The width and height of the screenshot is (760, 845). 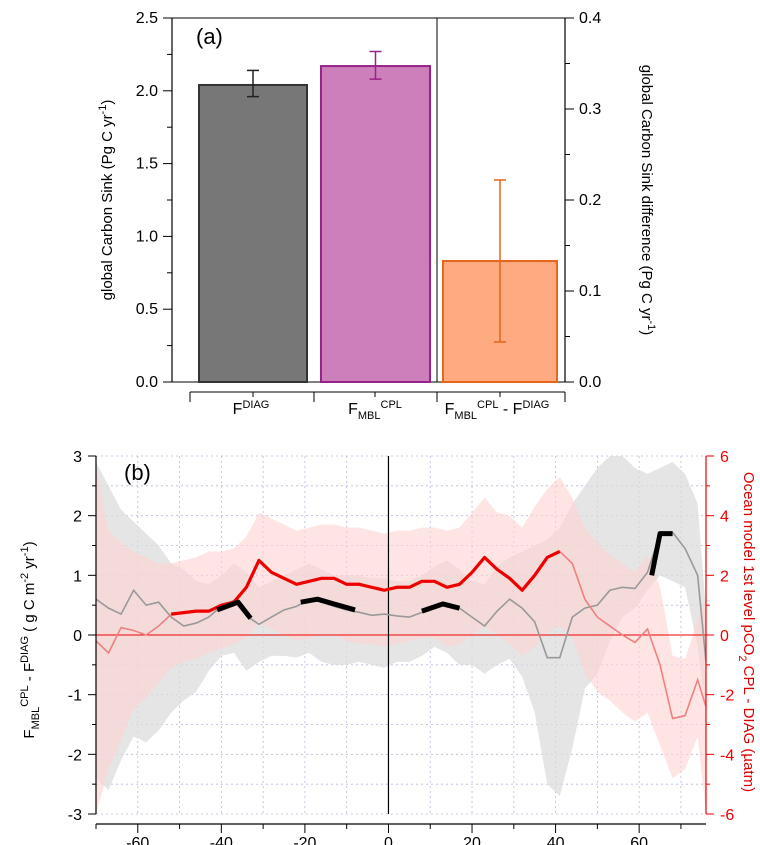 I want to click on bar-left-axis-label: global Carbon Sink (Pg C yr-1), so click(x=106, y=200).